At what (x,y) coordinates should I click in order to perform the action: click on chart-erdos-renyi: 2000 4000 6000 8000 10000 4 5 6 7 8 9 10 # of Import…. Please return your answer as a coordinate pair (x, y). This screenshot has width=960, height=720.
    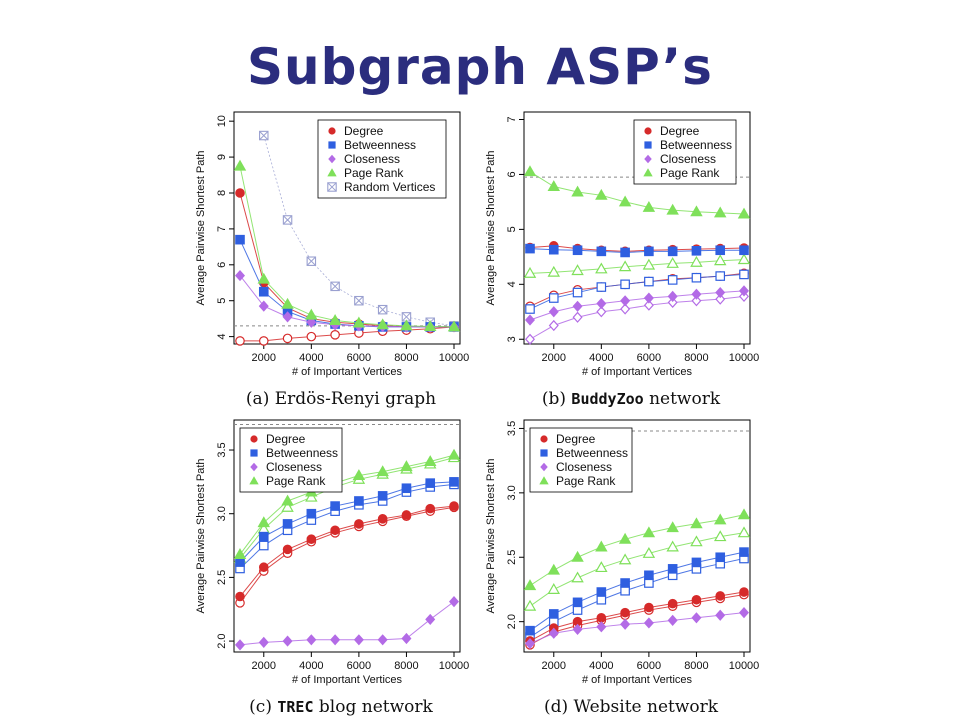
    Looking at the image, I should click on (332, 260).